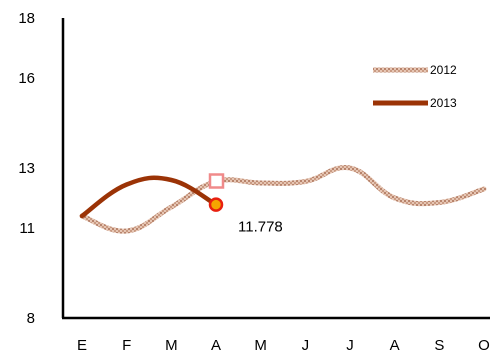 The width and height of the screenshot is (495, 356). Describe the element at coordinates (31, 318) in the screenshot. I see `y-tick-label: 8` at that location.